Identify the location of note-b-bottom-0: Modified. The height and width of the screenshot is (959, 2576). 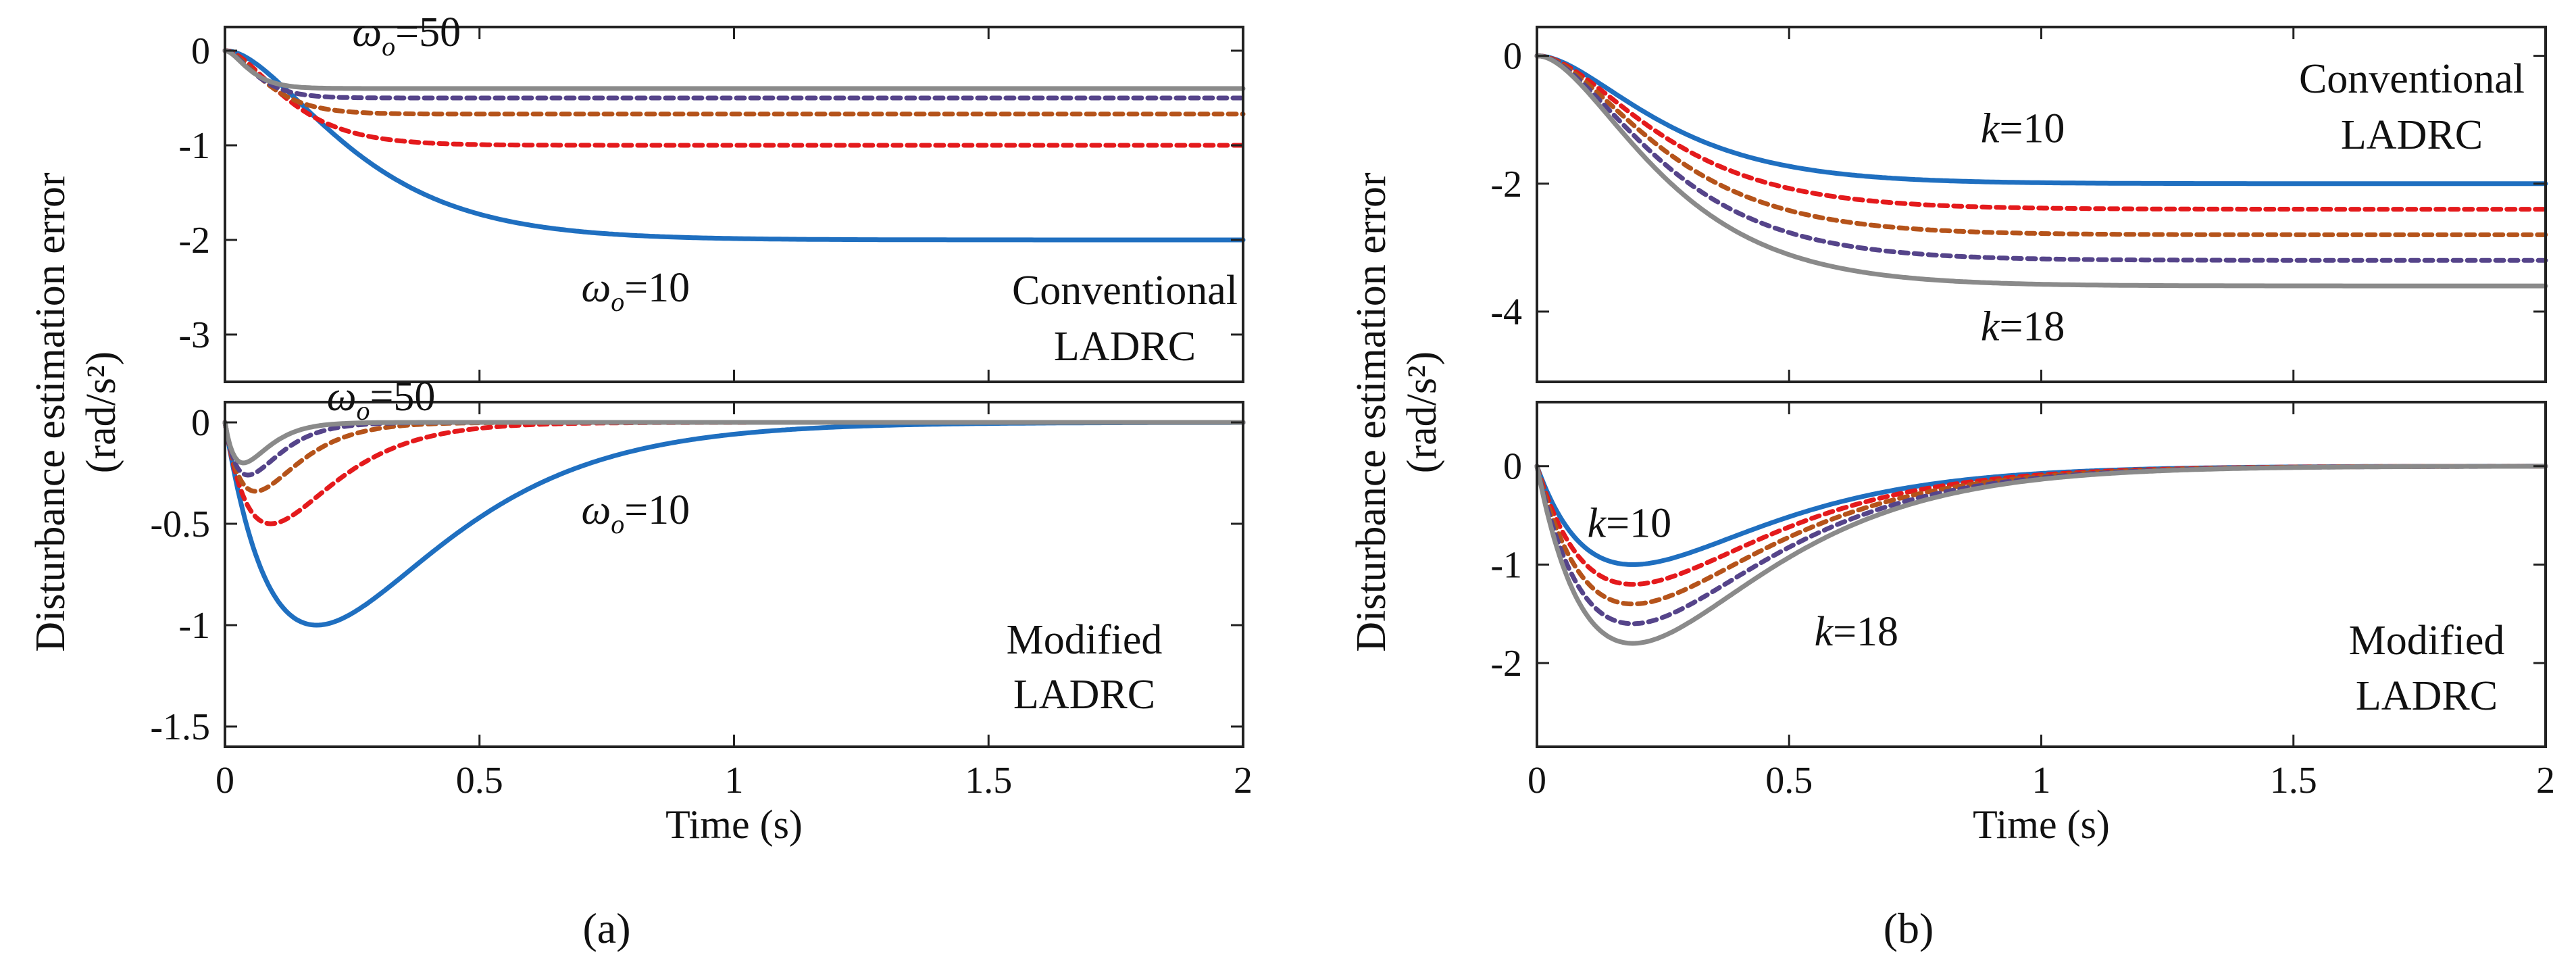
(2427, 641).